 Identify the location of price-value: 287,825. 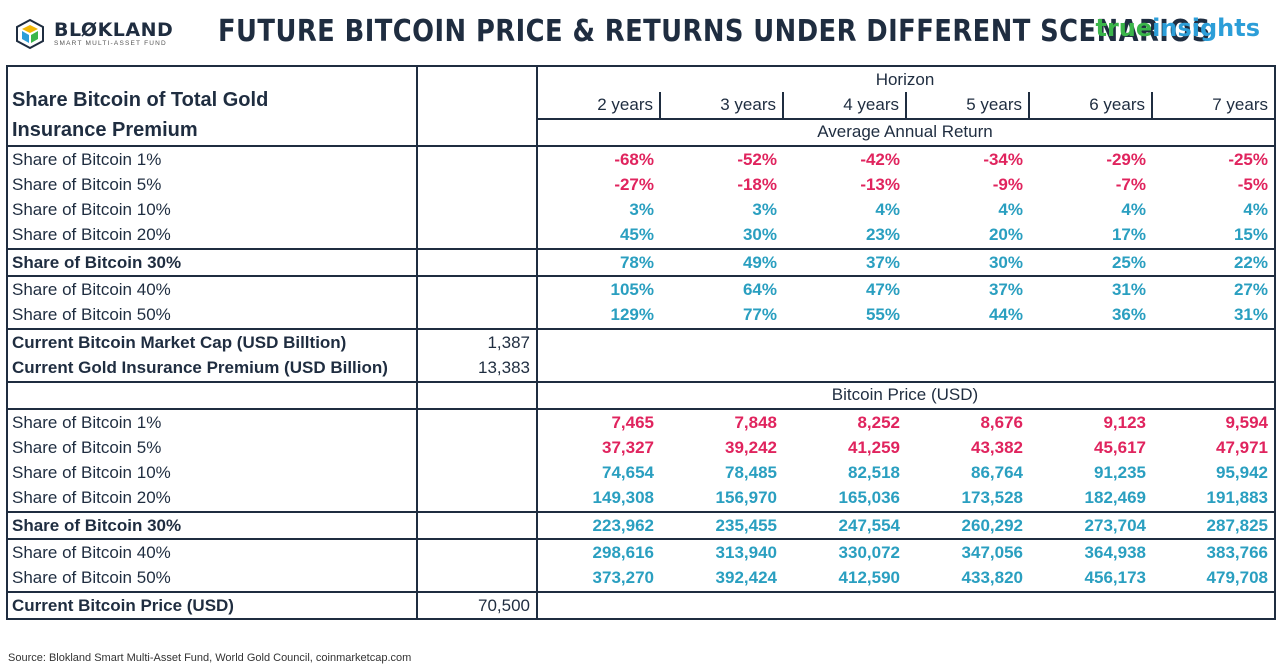
(1214, 526).